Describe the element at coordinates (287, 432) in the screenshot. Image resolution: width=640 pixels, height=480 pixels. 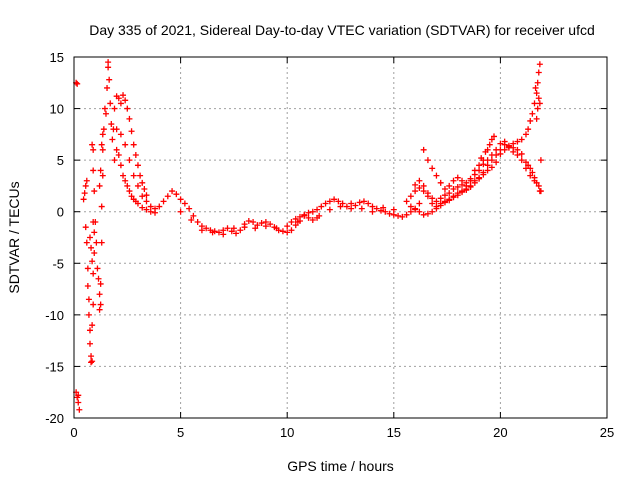
I see `x-tick-label: 10` at that location.